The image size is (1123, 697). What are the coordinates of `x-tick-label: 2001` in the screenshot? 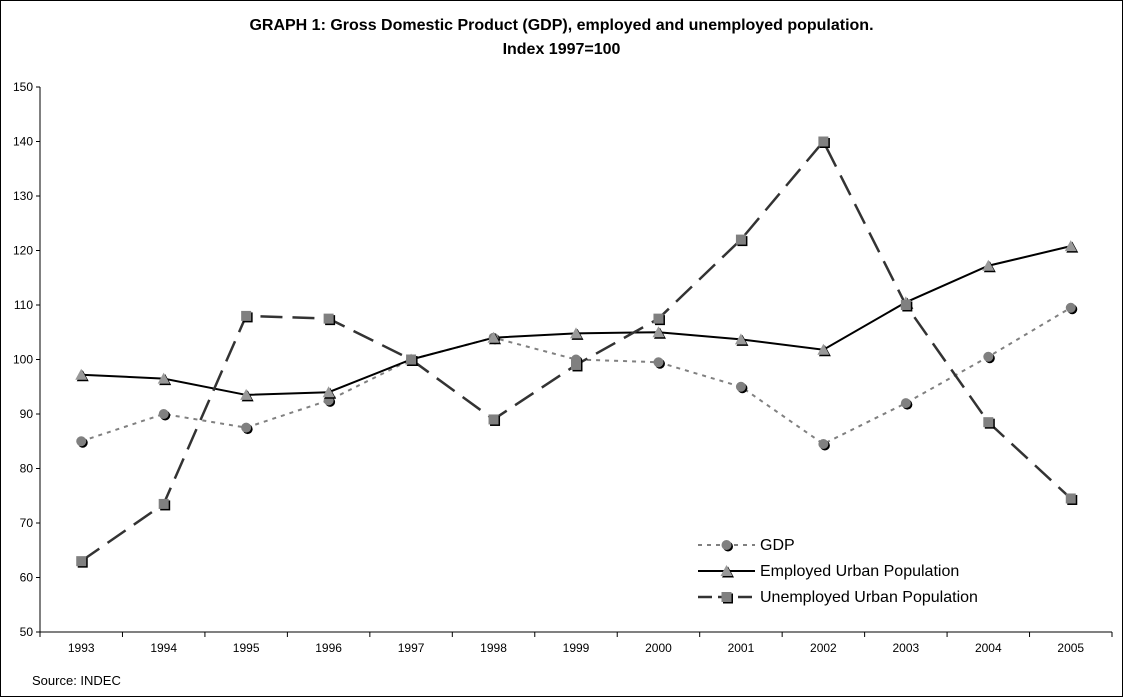 It's located at (741, 648).